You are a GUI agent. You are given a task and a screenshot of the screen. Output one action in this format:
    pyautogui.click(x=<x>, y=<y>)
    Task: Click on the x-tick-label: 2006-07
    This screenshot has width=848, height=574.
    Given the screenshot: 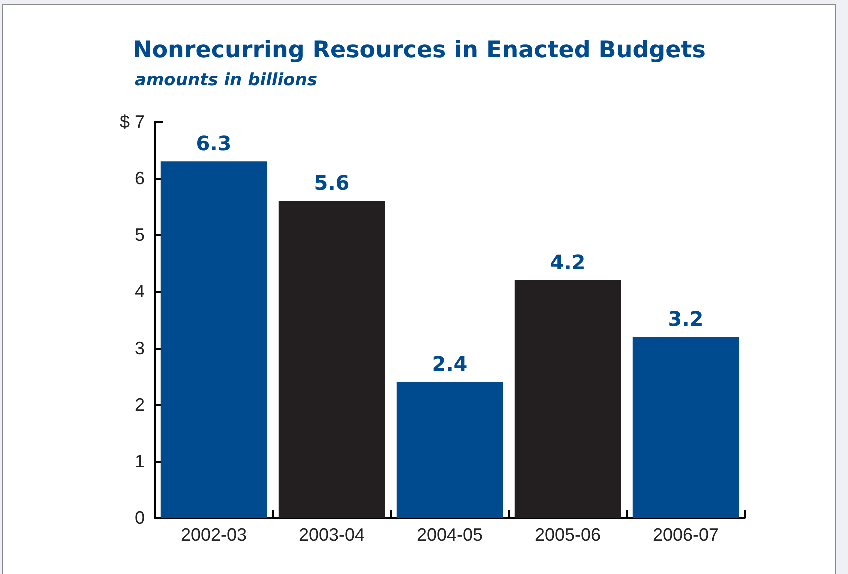 What is the action you would take?
    pyautogui.click(x=686, y=535)
    